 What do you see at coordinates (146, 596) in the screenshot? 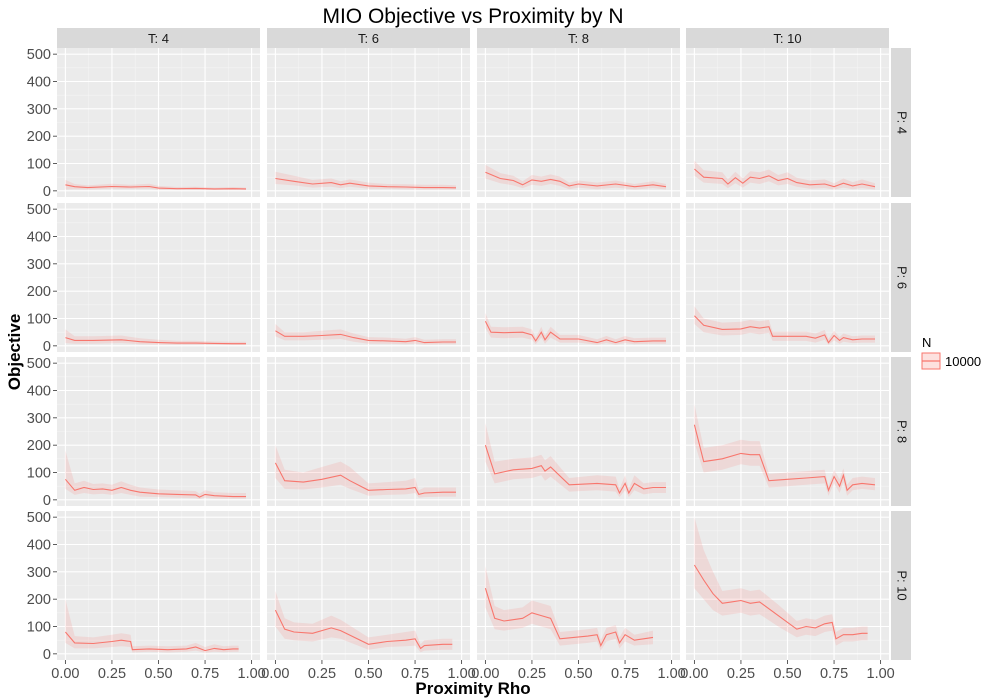
I see `facet-panel: 0 100 200 300 400 500 0.00 0.25 0.50 0.75 1.00` at bounding box center [146, 596].